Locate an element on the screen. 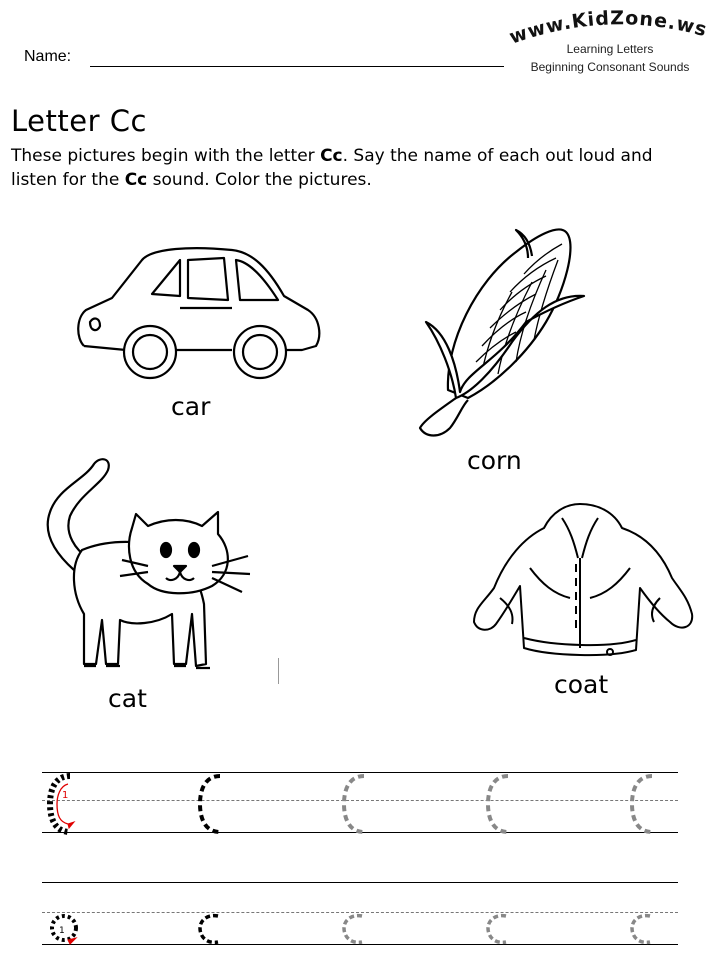 The image size is (718, 957). trace-row-large: 1 is located at coordinates (360, 802).